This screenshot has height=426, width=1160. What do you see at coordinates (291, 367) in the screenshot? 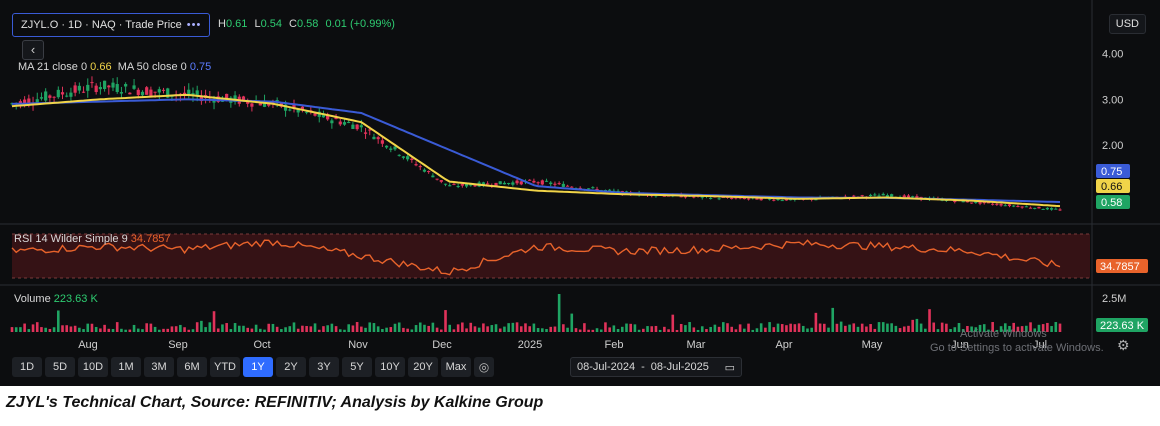
I see `range-button-2y: 2Y` at bounding box center [291, 367].